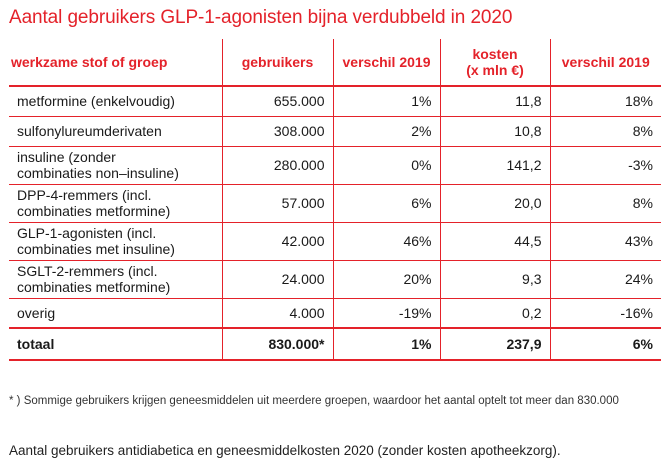 This screenshot has width=668, height=471. I want to click on total-kosten: 237,9, so click(494, 344).